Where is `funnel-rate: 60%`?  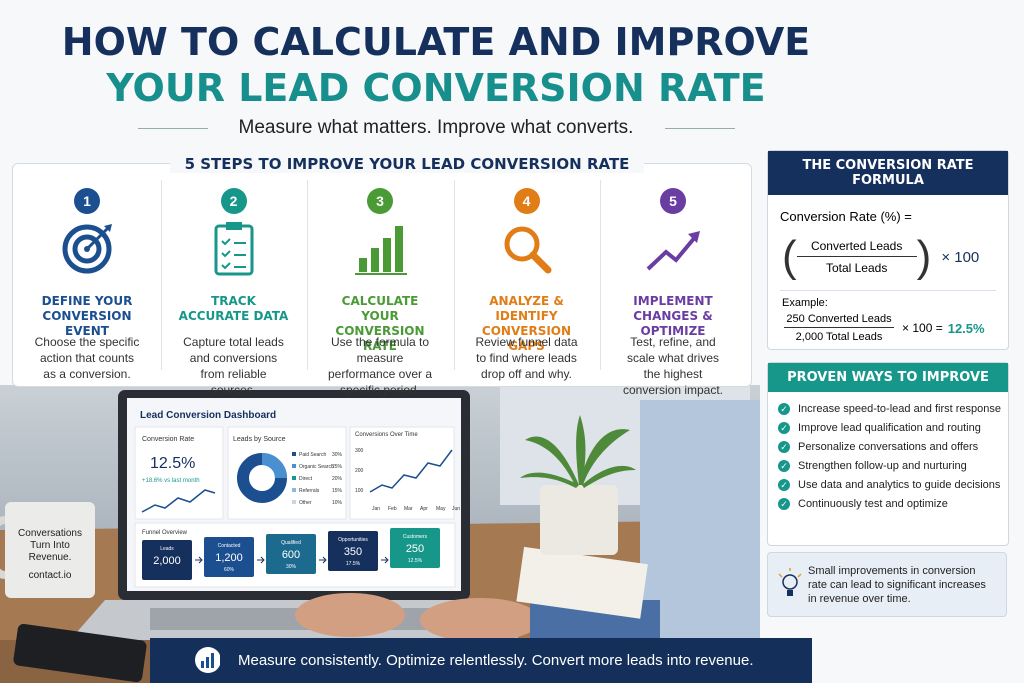
funnel-rate: 60% is located at coordinates (229, 570).